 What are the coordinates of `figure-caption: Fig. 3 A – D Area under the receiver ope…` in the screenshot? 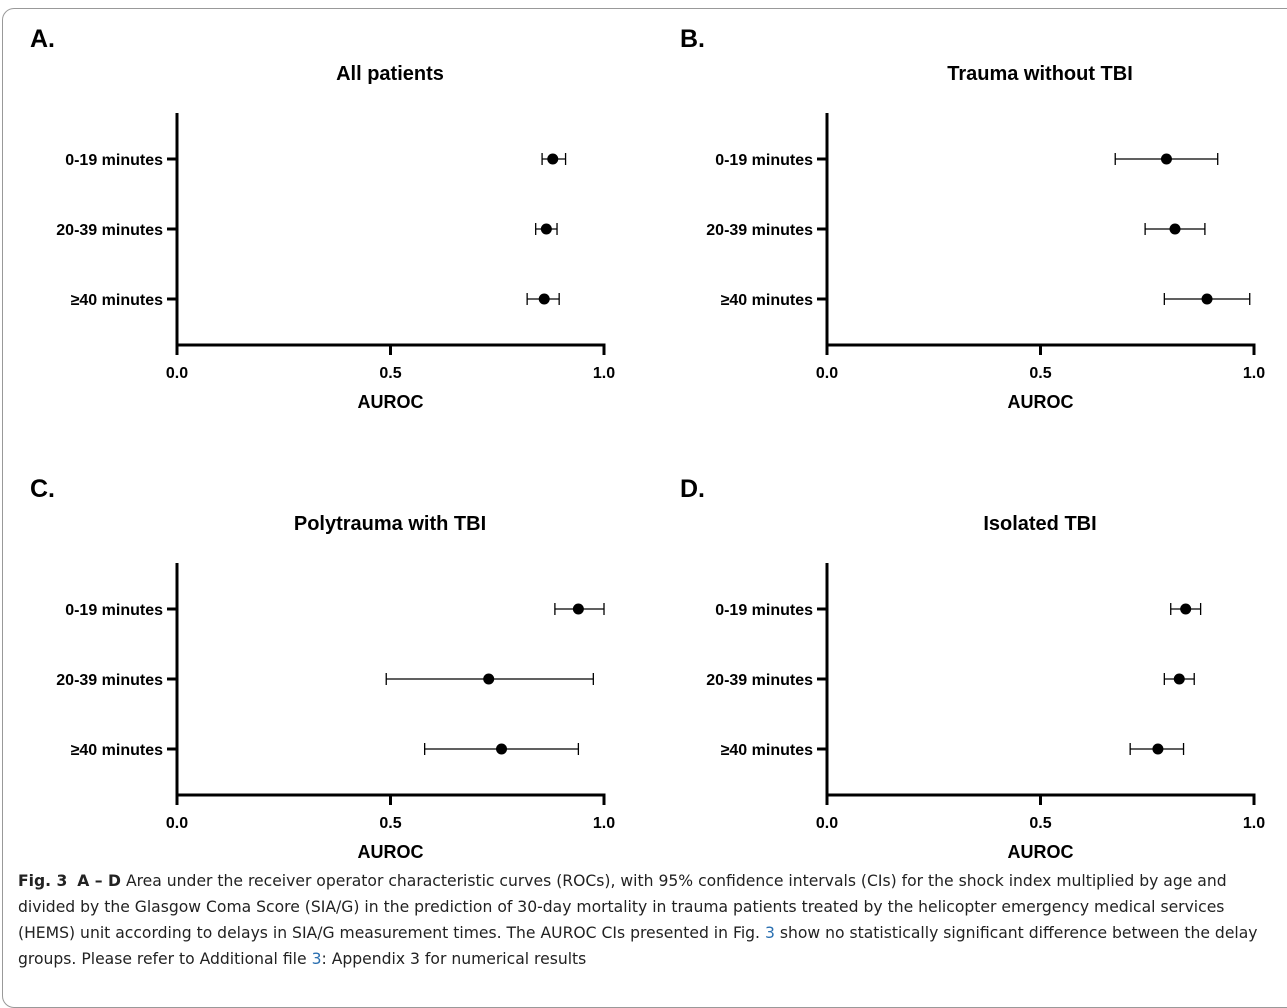 It's located at (643, 920).